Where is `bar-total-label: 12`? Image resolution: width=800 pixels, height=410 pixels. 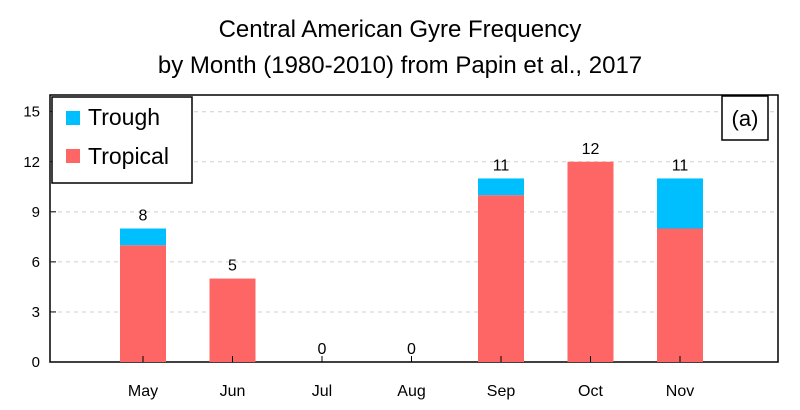
bar-total-label: 12 is located at coordinates (591, 149).